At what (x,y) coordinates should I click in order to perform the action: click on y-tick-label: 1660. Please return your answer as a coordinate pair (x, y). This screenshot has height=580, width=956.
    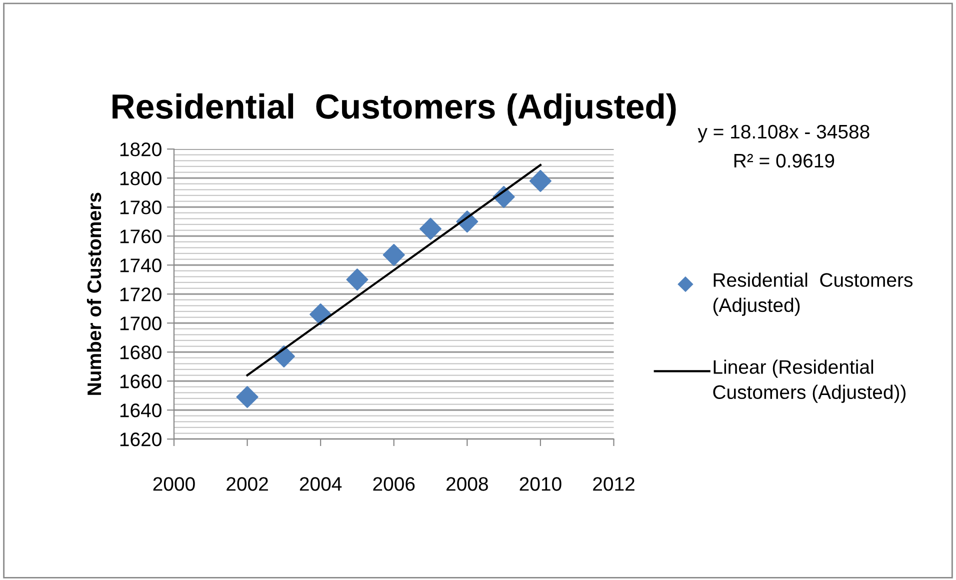
    Looking at the image, I should click on (141, 381).